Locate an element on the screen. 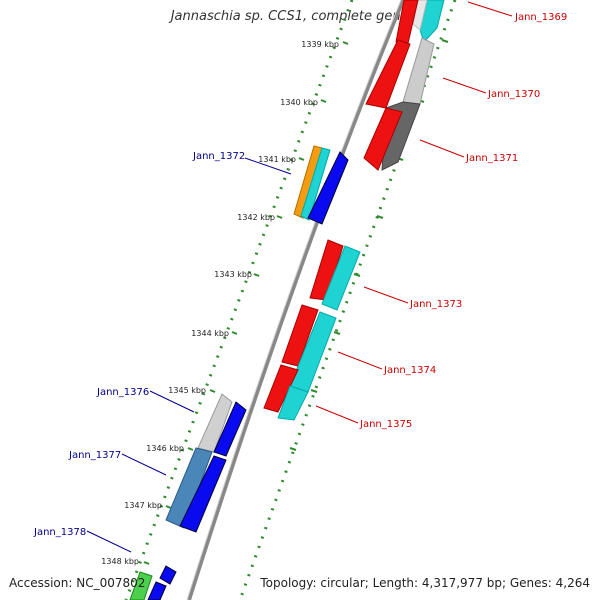 The width and height of the screenshot is (600, 600). gene-red-lower2 is located at coordinates (281, 388).